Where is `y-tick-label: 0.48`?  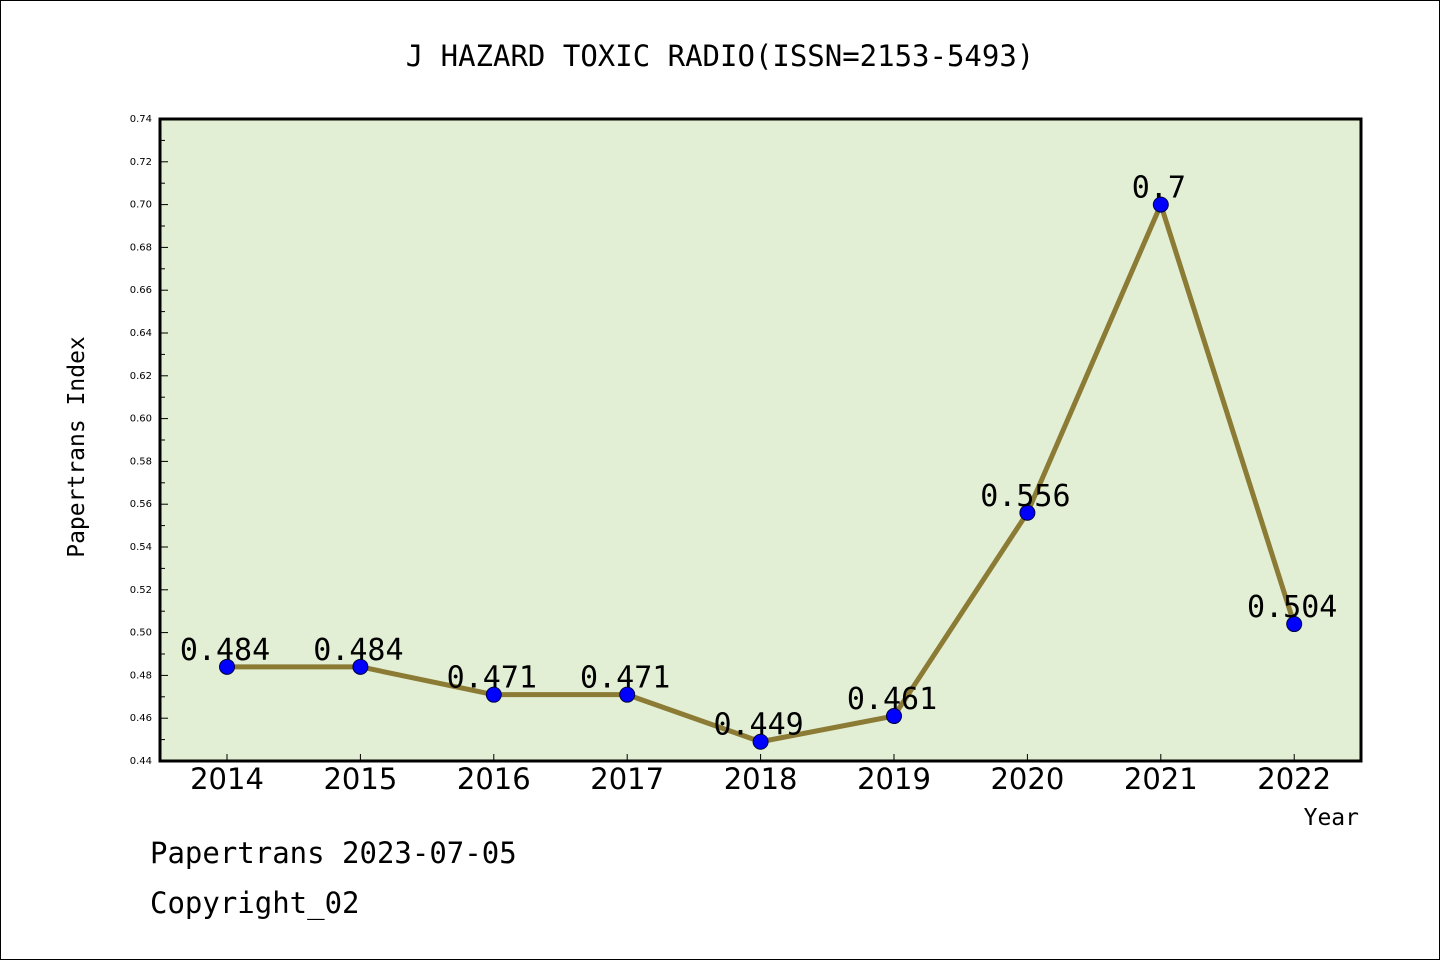
y-tick-label: 0.48 is located at coordinates (141, 675).